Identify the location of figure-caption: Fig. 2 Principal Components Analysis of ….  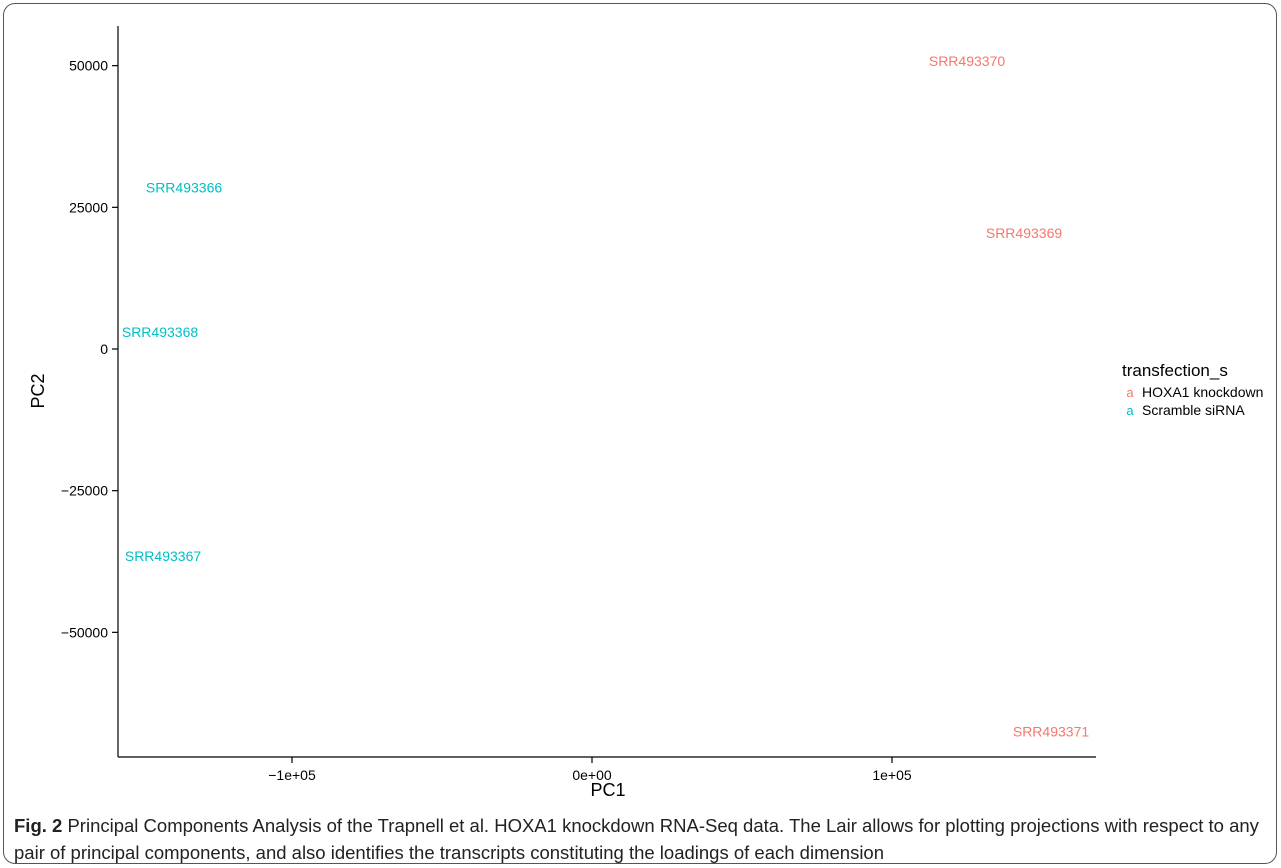
(645, 839).